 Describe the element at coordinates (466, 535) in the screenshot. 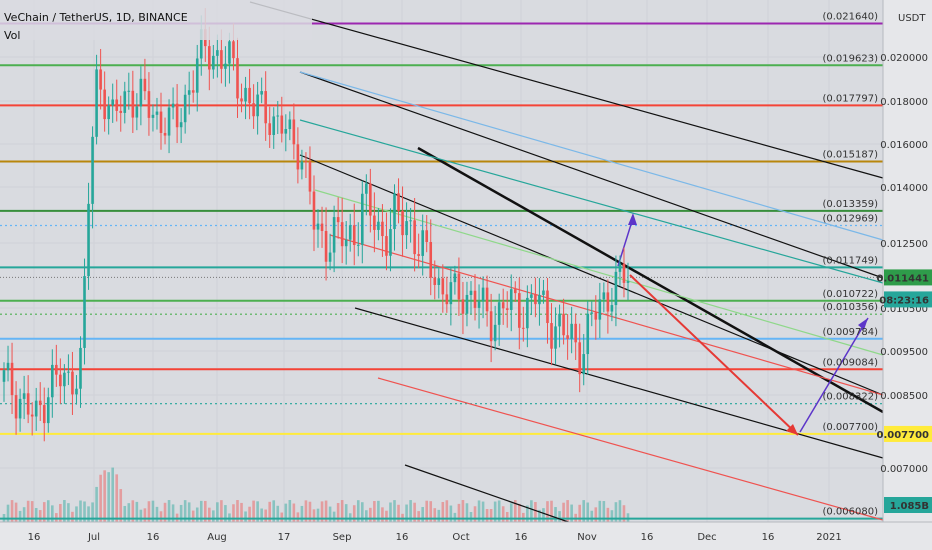

I see `time-axis` at that location.